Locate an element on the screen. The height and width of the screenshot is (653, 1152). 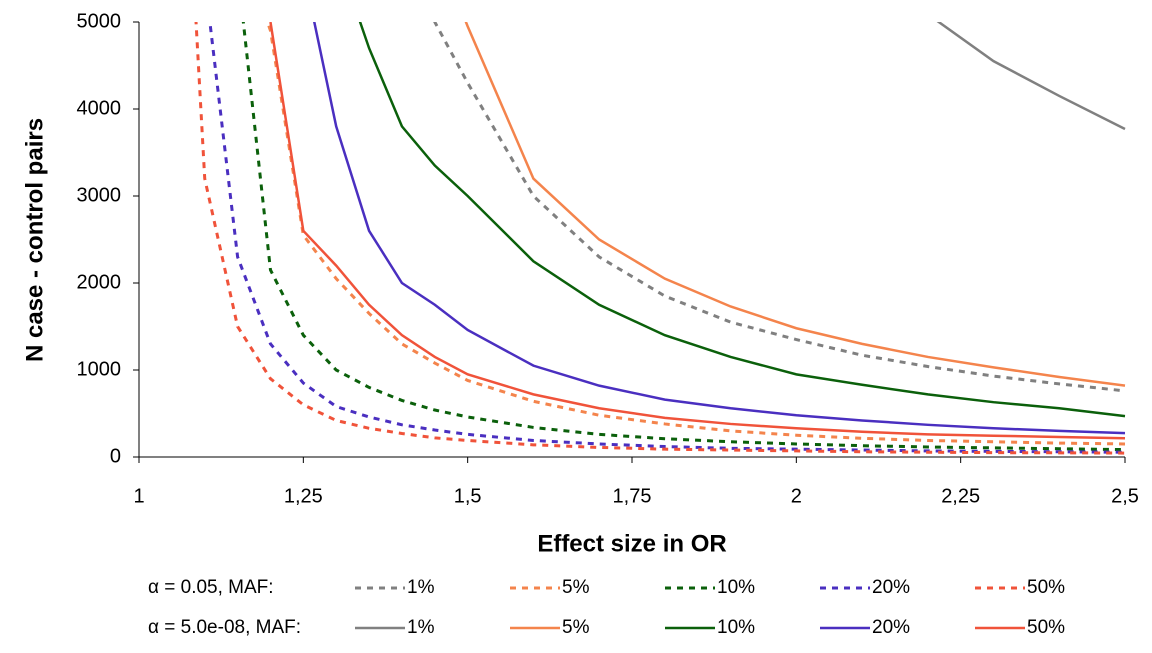
x-axis-title: Effect size in OR is located at coordinates (631, 543).